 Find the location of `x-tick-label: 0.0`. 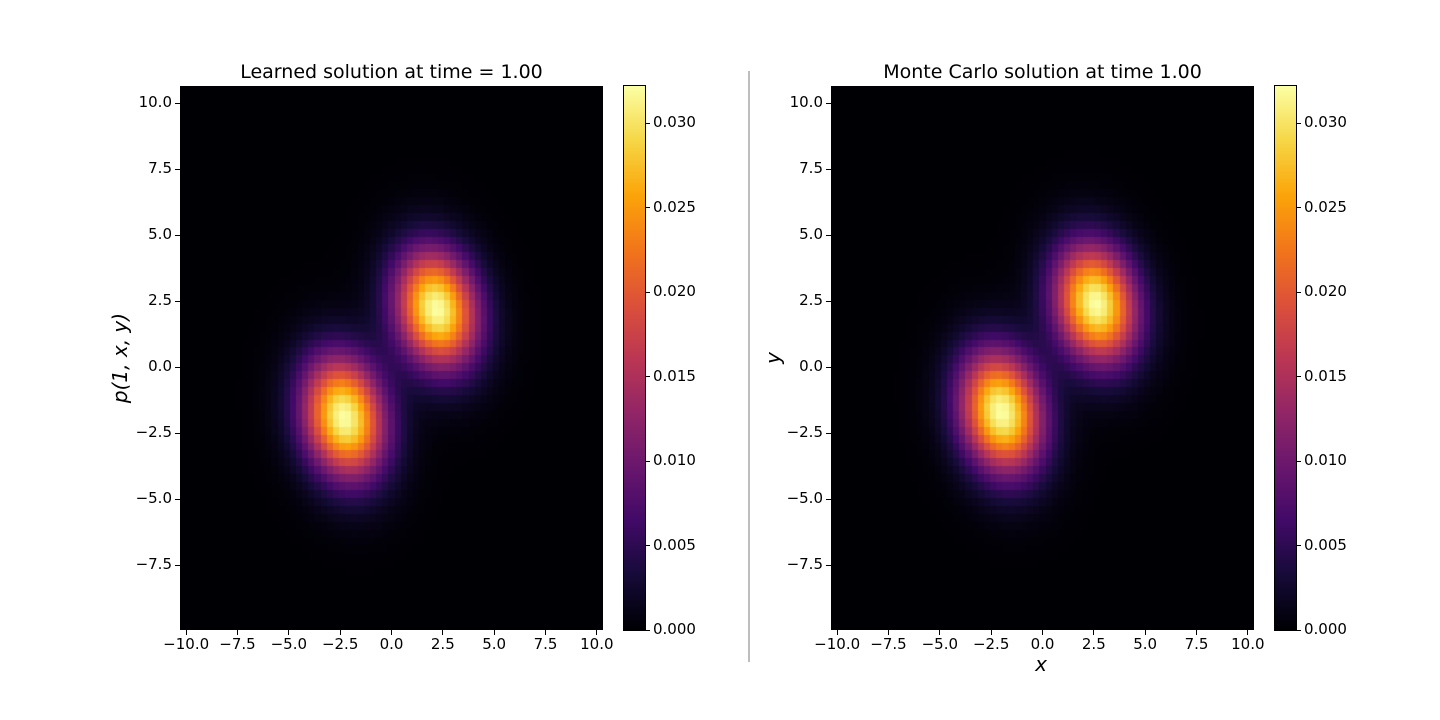

x-tick-label: 0.0 is located at coordinates (391, 644).